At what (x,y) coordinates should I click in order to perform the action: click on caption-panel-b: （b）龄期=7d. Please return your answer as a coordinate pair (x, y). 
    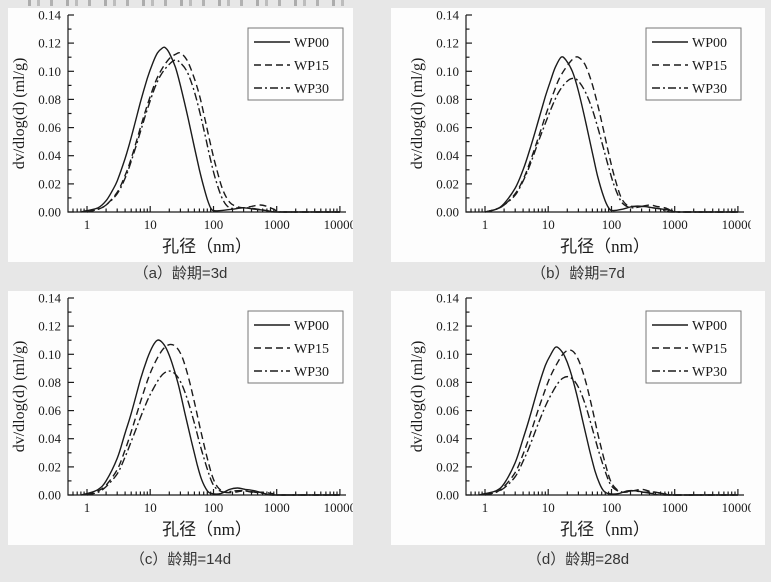
    Looking at the image, I should click on (578, 273).